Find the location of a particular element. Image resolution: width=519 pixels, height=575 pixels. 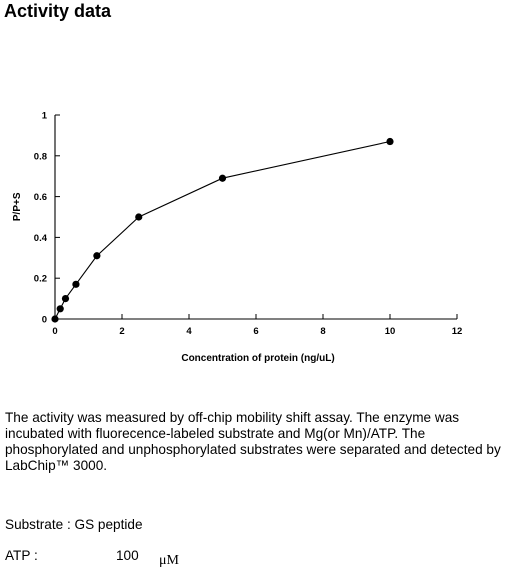

x-tick-label: 6 is located at coordinates (255, 331).